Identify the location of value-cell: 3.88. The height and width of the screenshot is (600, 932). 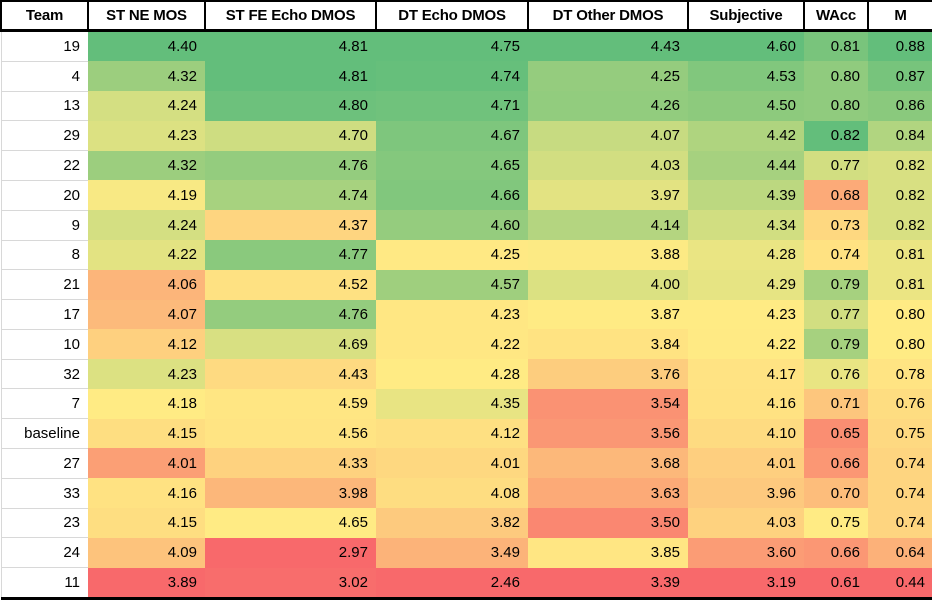
(608, 255).